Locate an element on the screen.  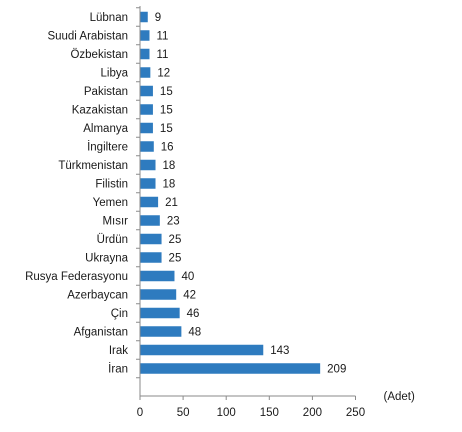
category-label-4: Pakistan is located at coordinates (106, 92).